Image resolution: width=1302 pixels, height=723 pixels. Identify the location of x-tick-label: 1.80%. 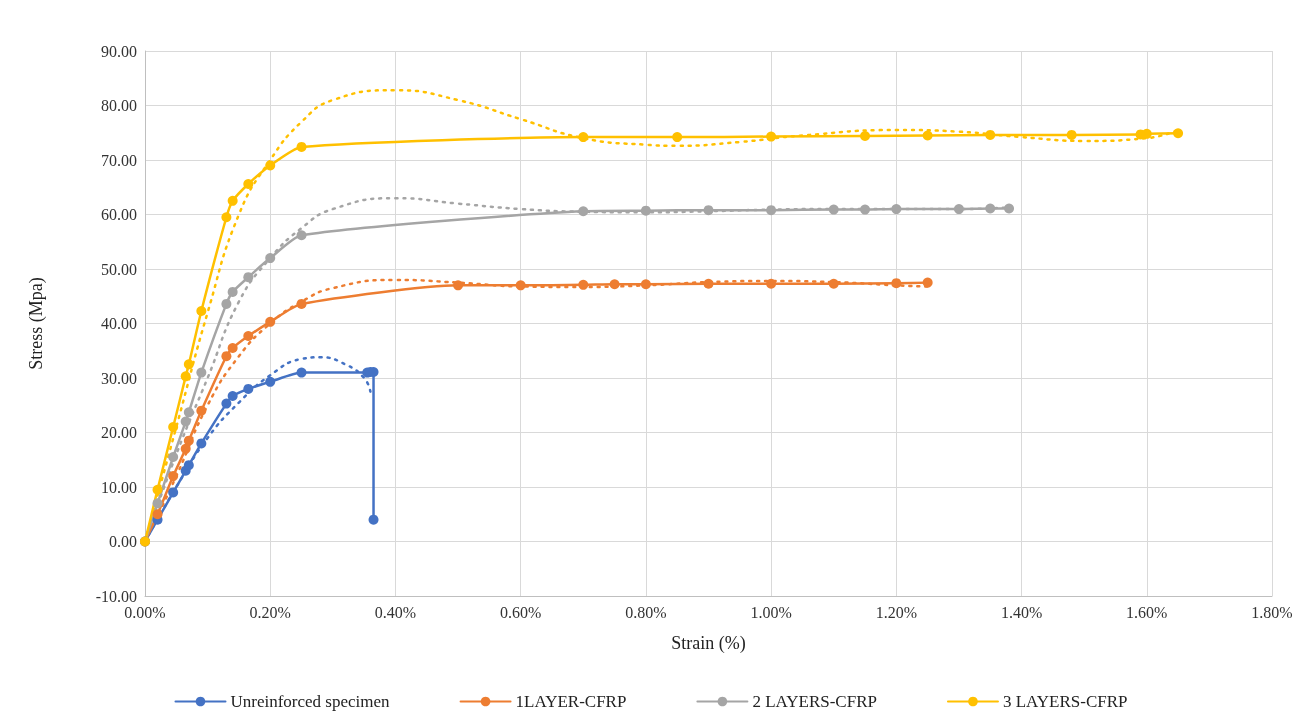
(1272, 612).